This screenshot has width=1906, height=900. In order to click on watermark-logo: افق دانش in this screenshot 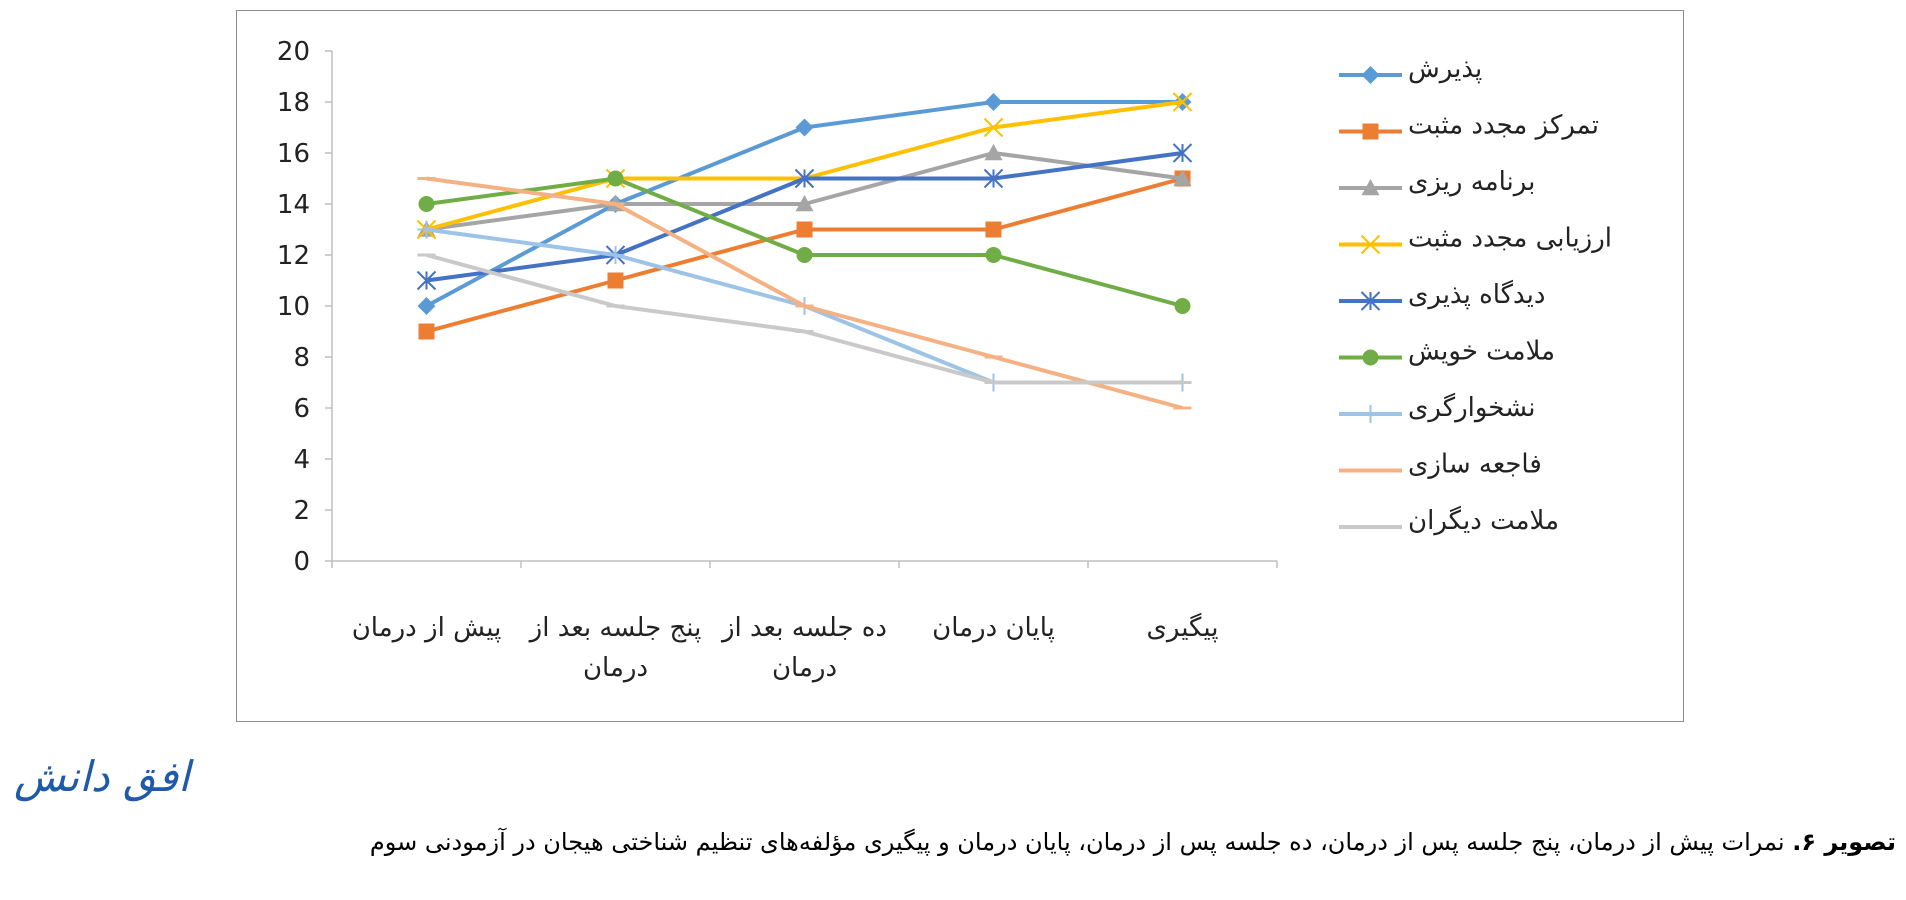, I will do `click(102, 776)`.